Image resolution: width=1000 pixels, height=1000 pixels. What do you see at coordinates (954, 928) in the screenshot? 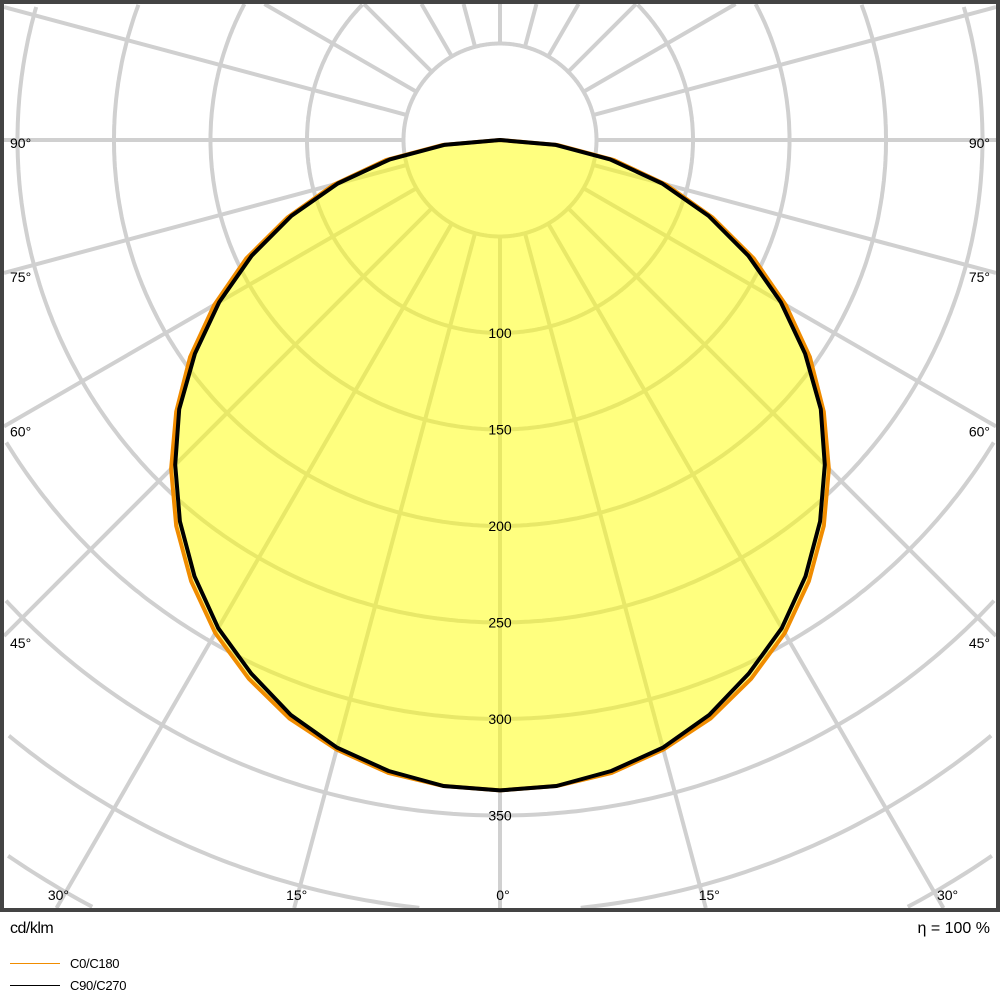
I see `efficiency-label: η = 100 %` at bounding box center [954, 928].